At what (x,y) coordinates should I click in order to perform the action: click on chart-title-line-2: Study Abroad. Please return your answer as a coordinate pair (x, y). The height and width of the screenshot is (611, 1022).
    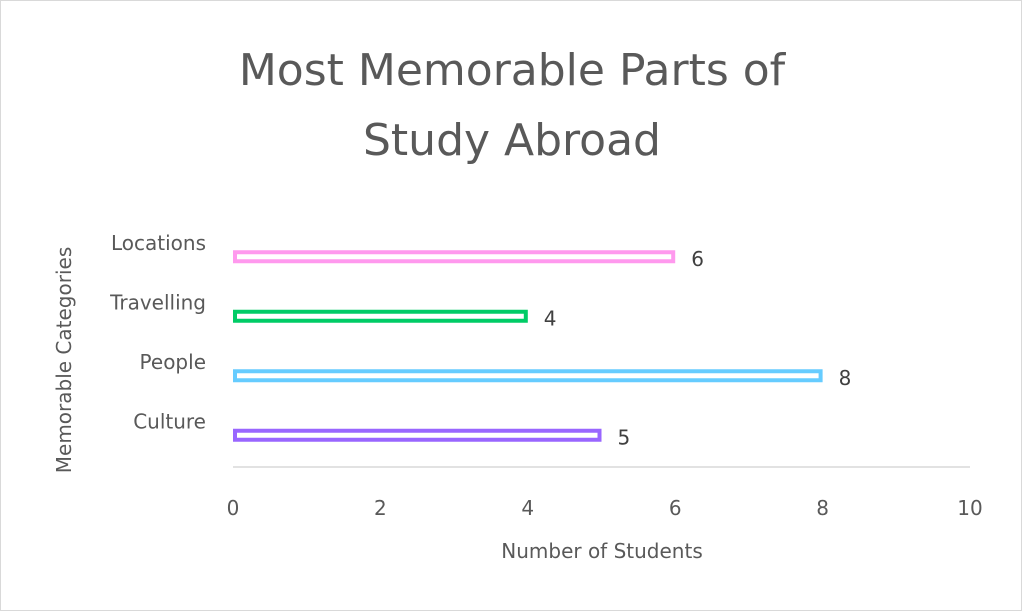
    Looking at the image, I should click on (512, 140).